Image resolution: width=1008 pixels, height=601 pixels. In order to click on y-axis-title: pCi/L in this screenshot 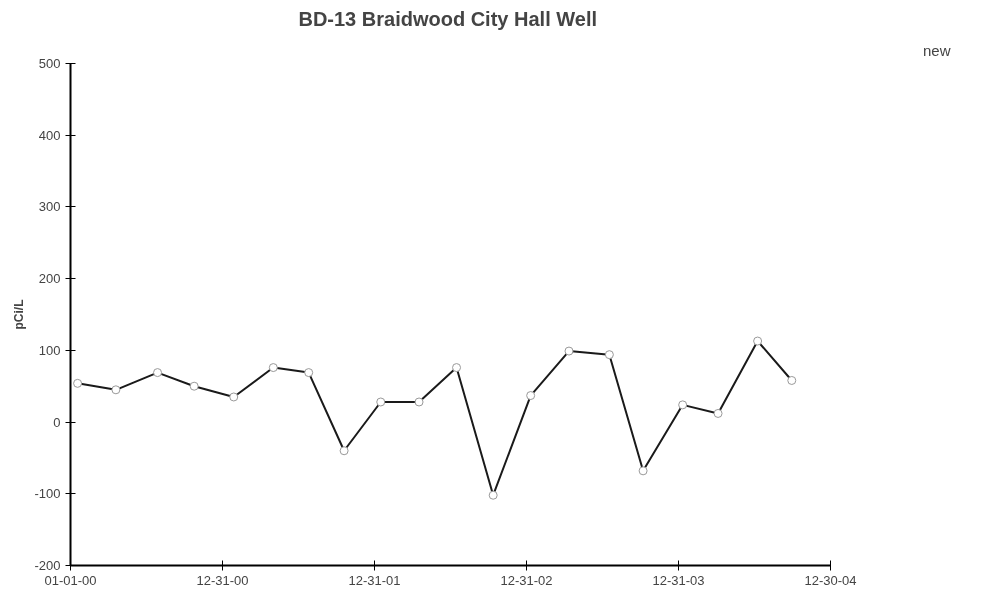, I will do `click(19, 314)`.